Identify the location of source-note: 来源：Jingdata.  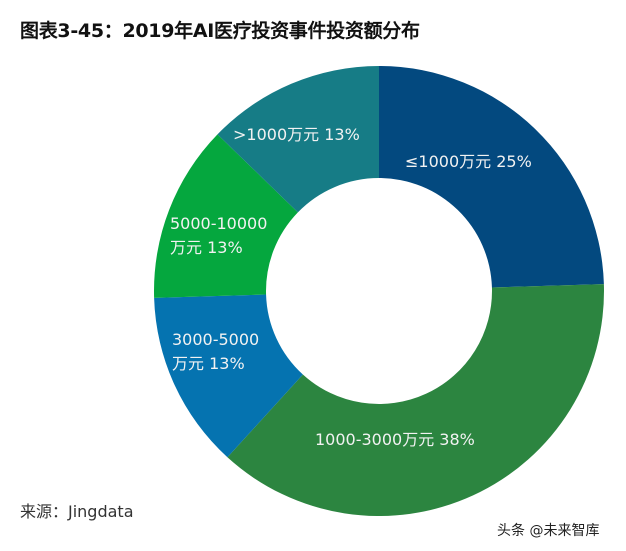
(77, 511).